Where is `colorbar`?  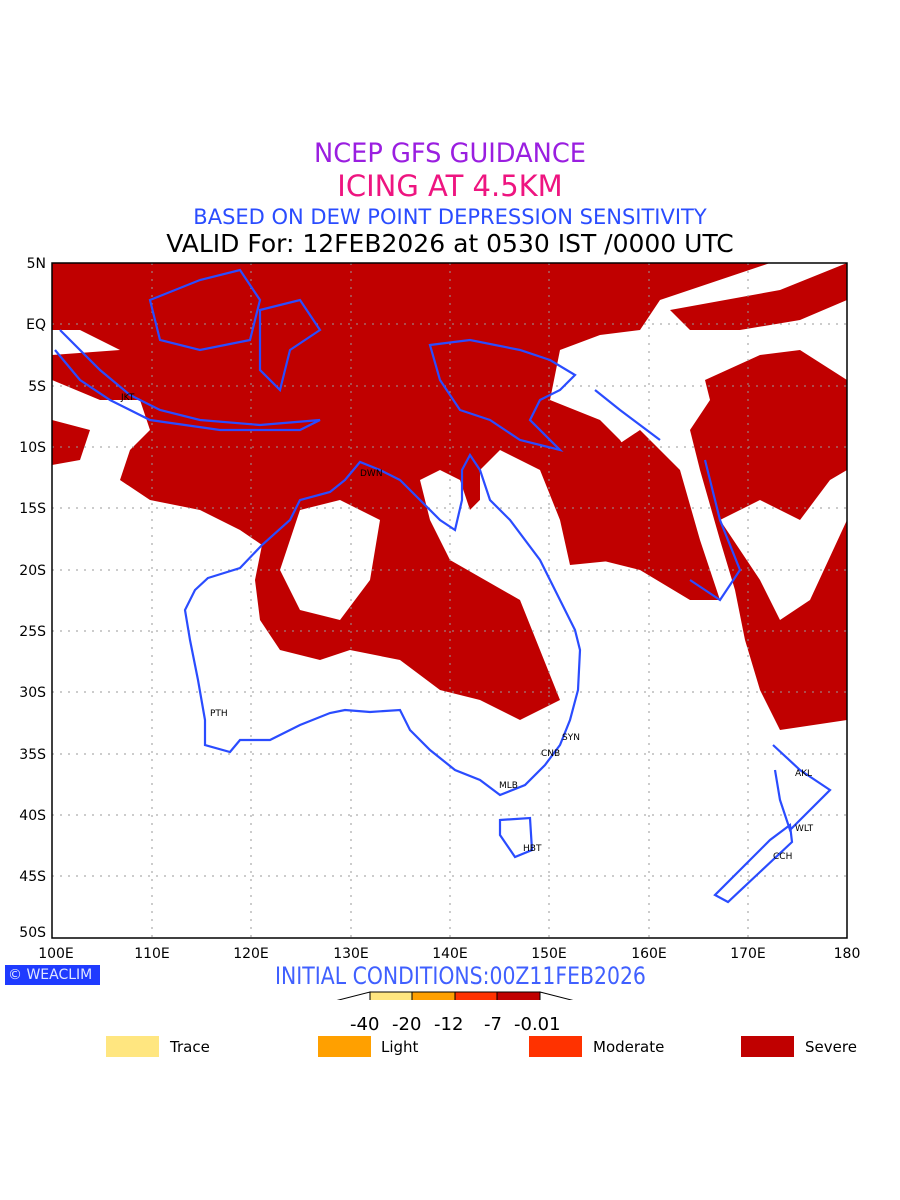 colorbar is located at coordinates (455, 995).